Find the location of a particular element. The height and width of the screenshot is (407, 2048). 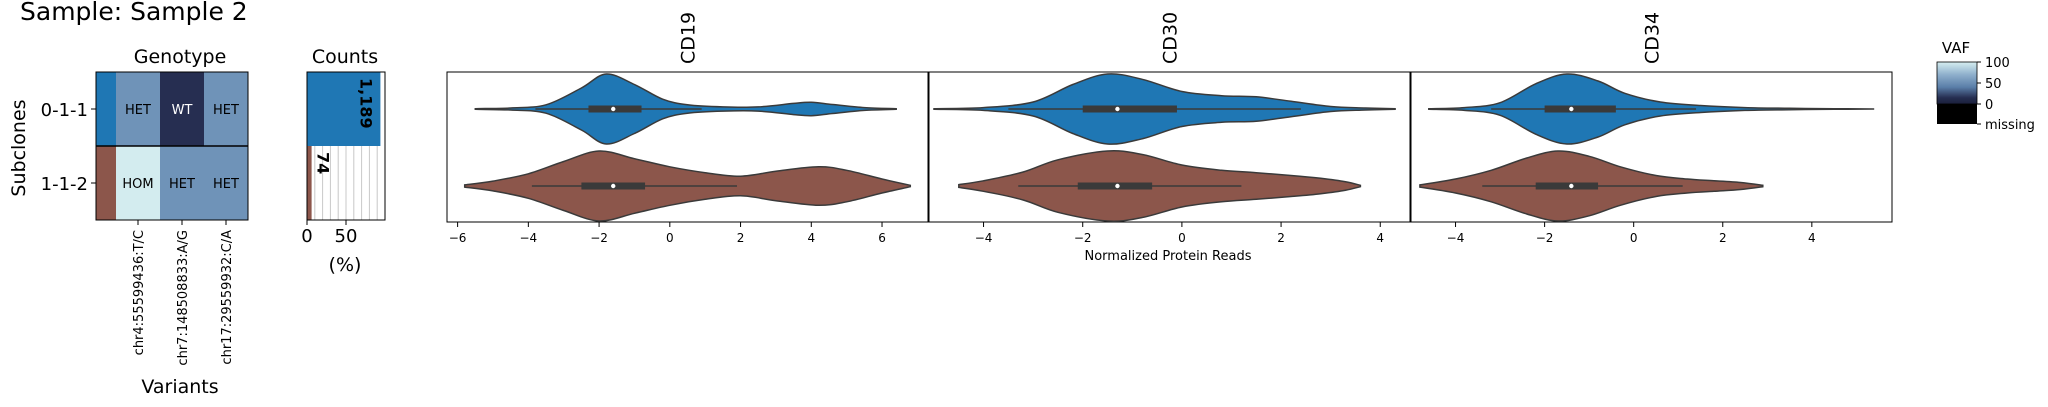

vaf-tick-label: 100 is located at coordinates (1997, 63).